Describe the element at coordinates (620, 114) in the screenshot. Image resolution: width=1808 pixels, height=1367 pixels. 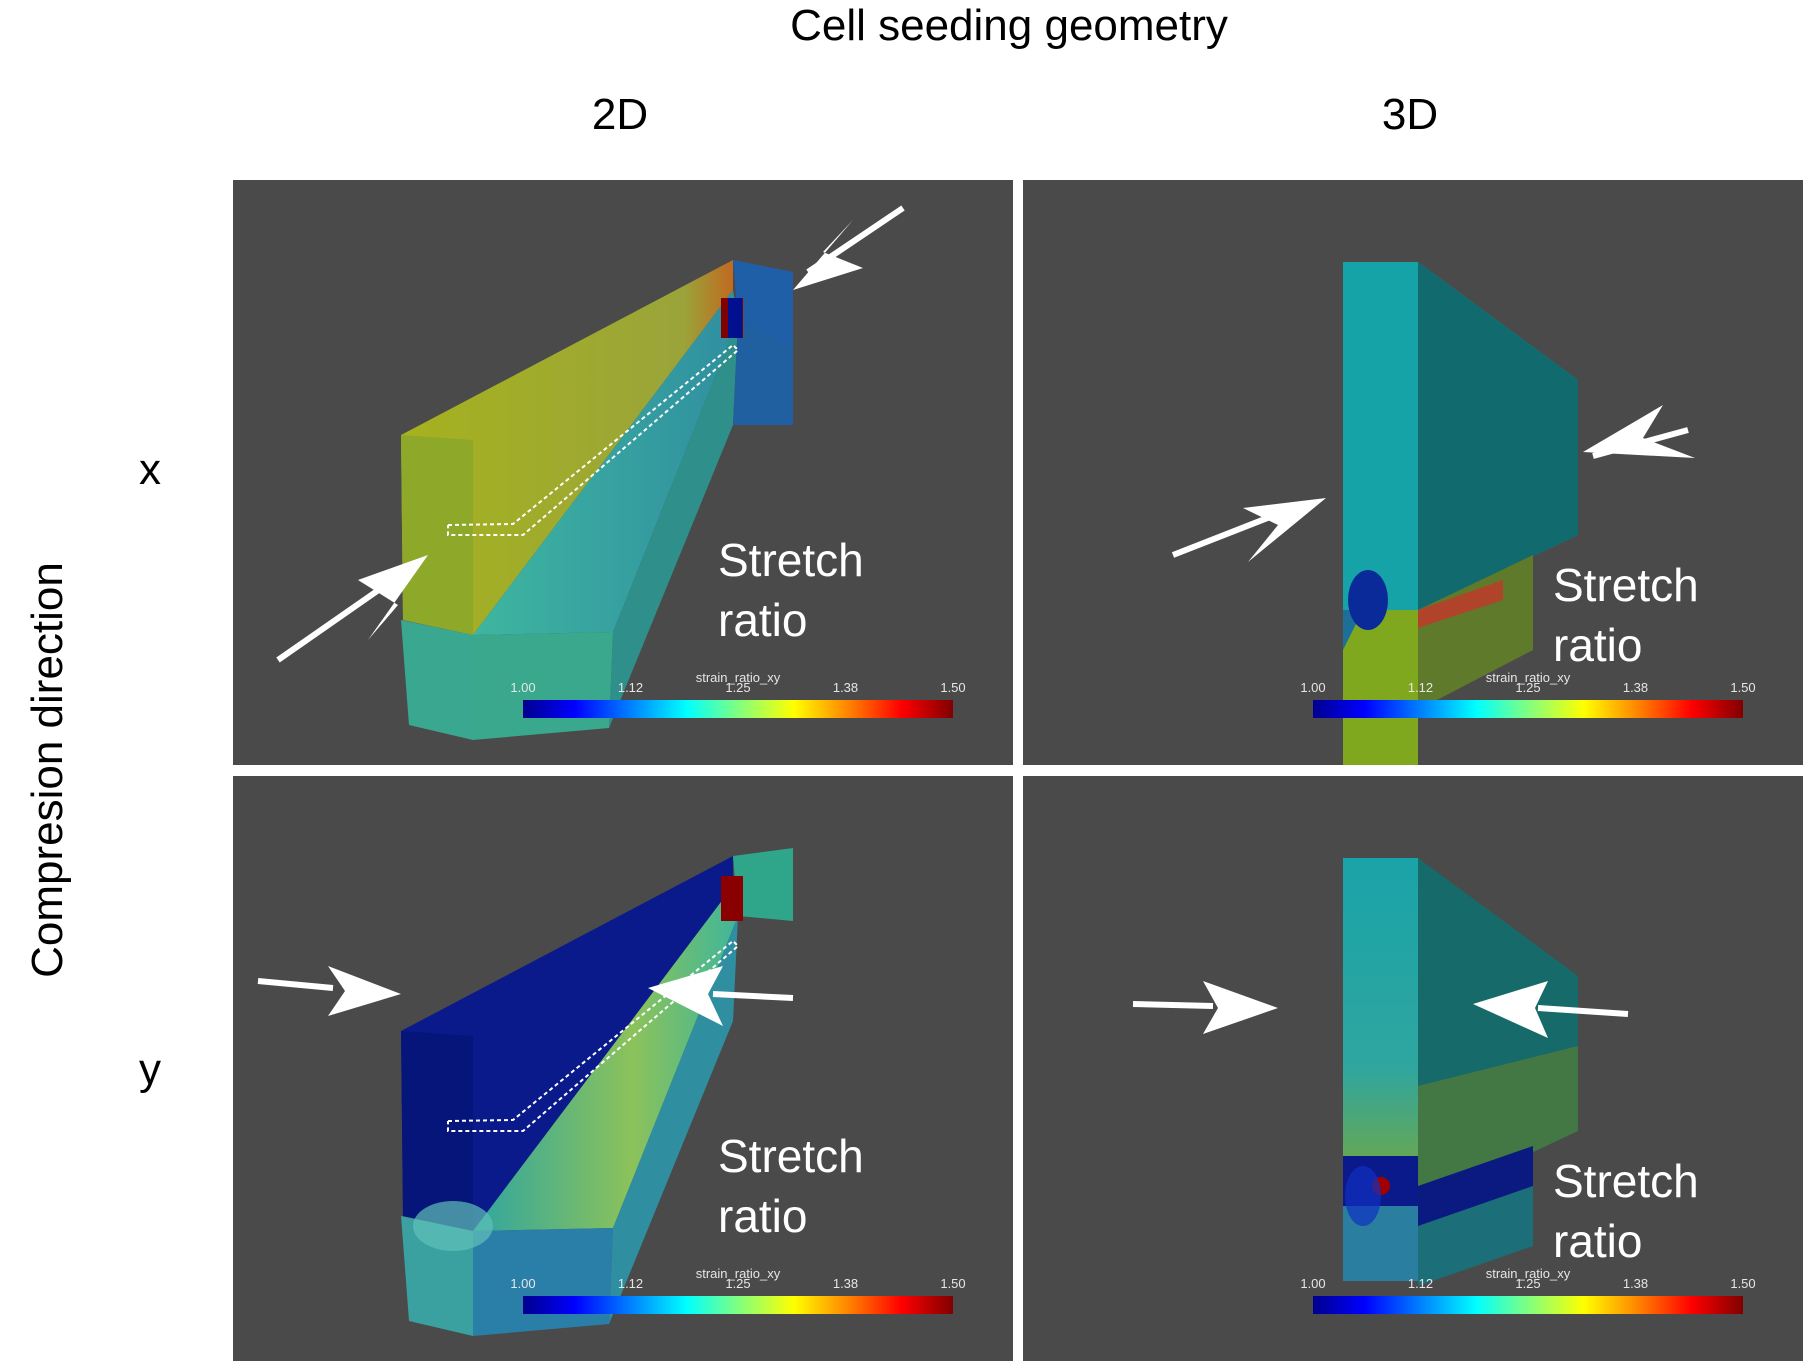
I see `column-header-2d: 2D` at that location.